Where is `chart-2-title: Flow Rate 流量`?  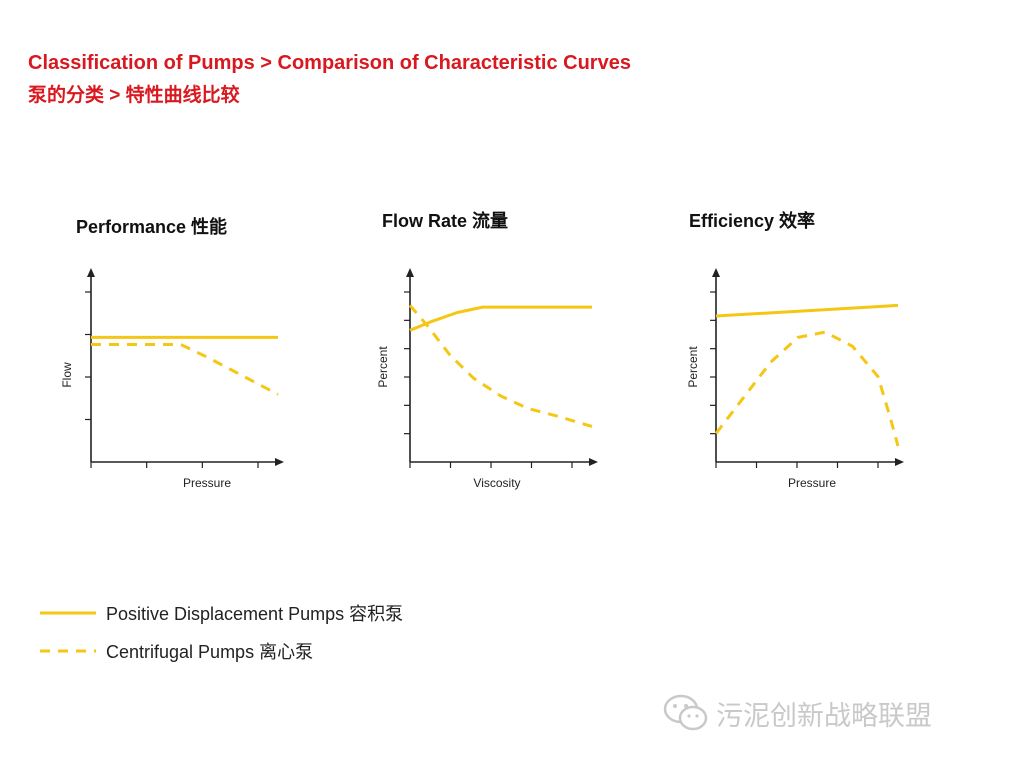
chart-2-title: Flow Rate 流量 is located at coordinates (445, 221).